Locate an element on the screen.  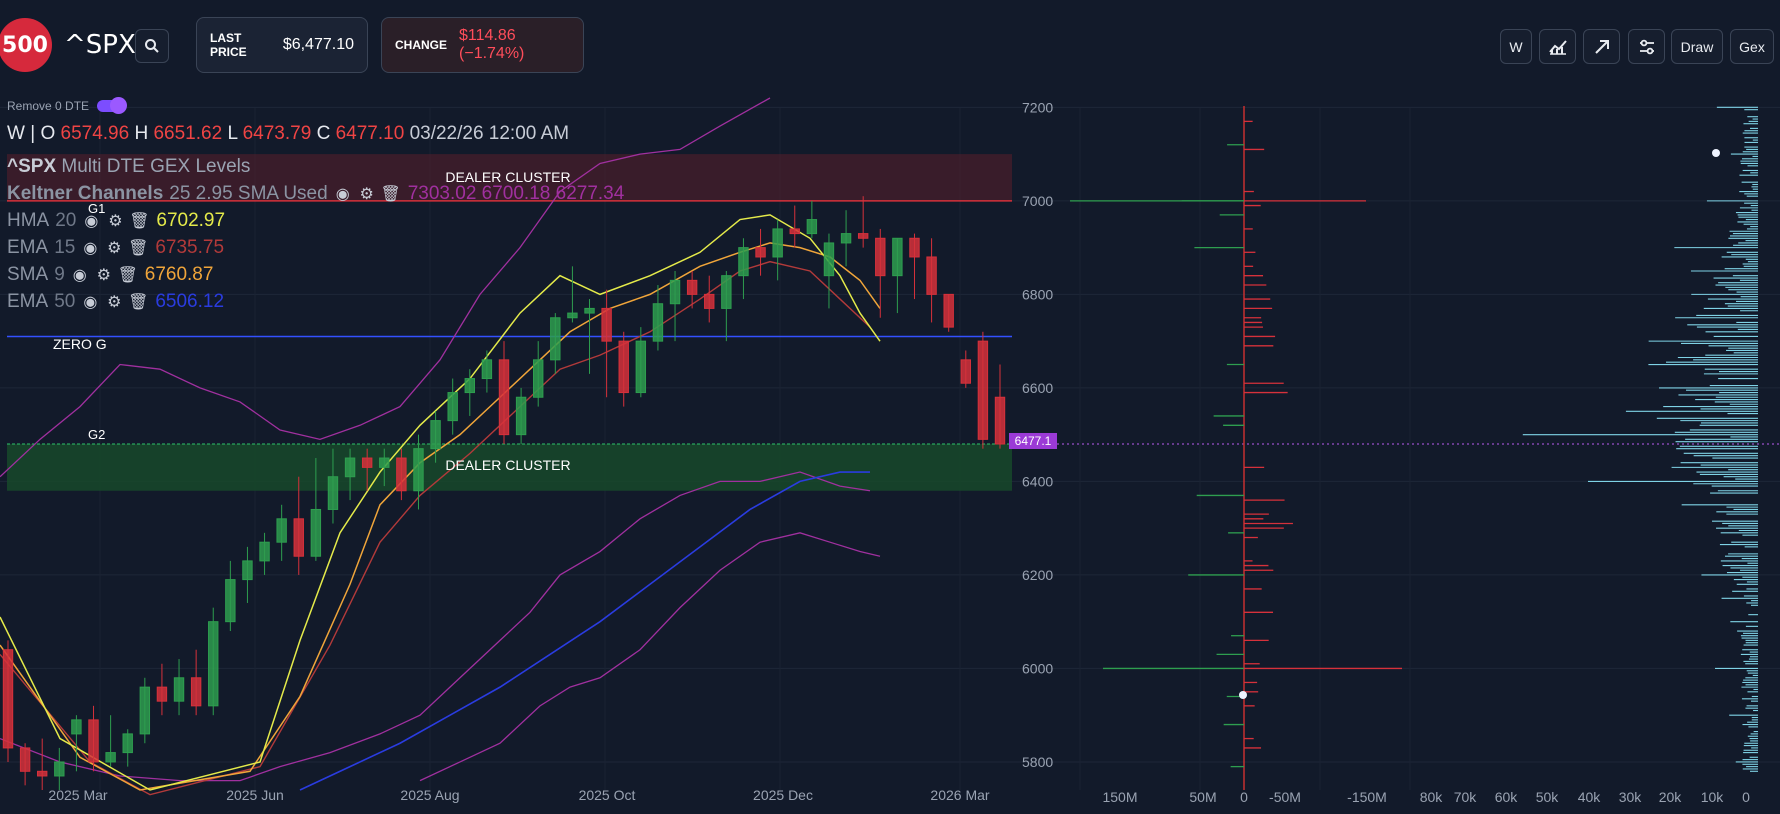
arrow-up-right-icon is located at coordinates (1601, 46).